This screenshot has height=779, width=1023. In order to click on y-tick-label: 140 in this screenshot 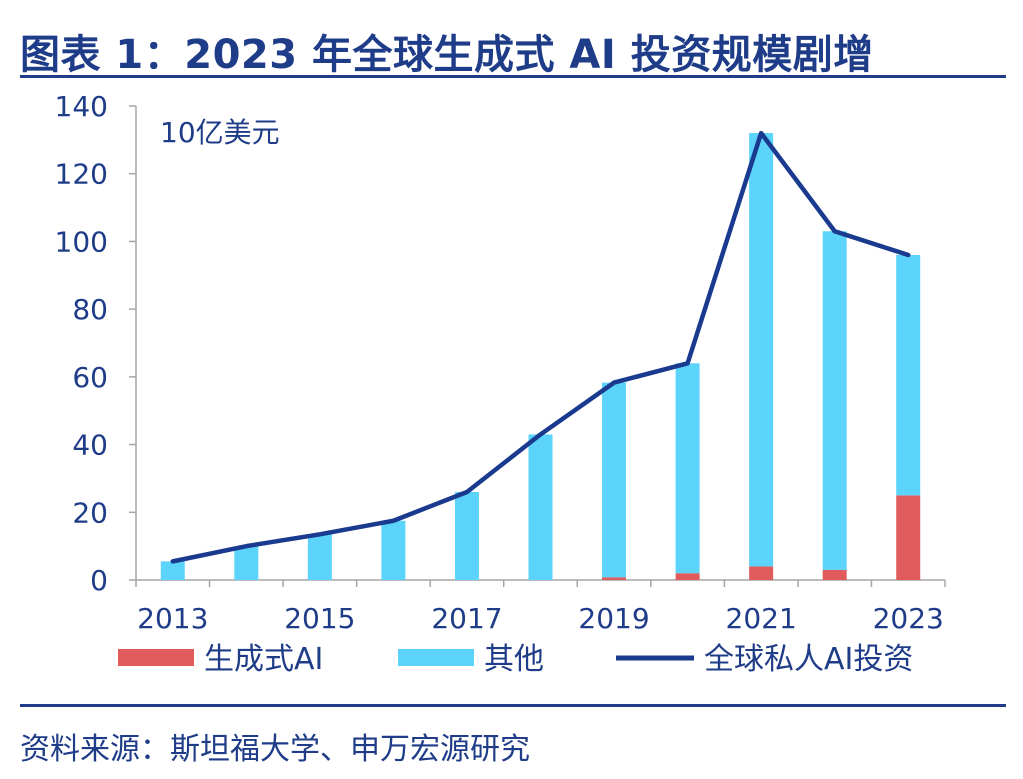, I will do `click(81, 106)`.